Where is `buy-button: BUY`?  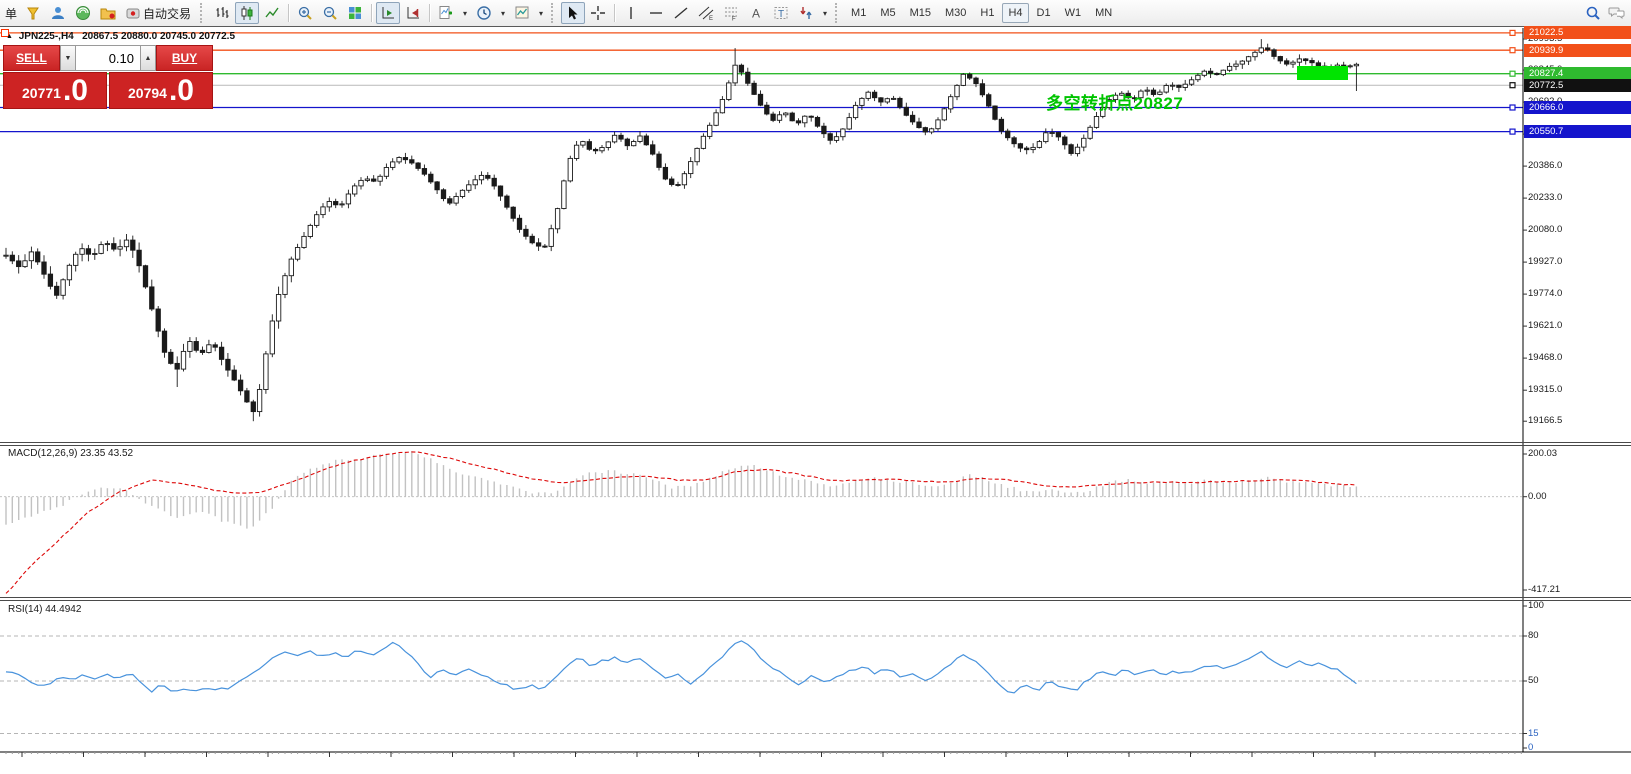
buy-button: BUY is located at coordinates (184, 58).